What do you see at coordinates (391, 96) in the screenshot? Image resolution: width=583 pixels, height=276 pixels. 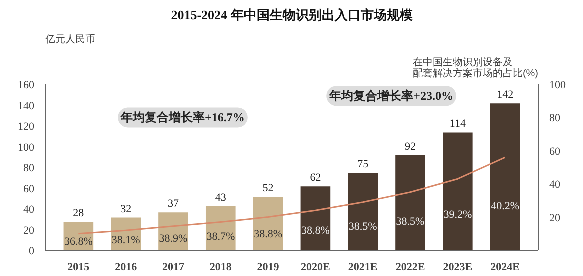 I see `annotation: 年均复合增长率+23.0%` at bounding box center [391, 96].